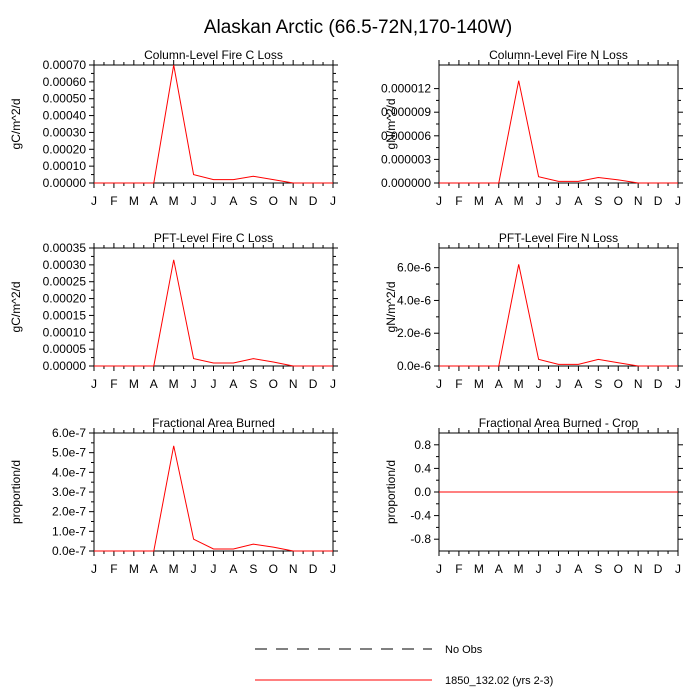 The width and height of the screenshot is (700, 700). I want to click on y-tick-label: 3.0e-7, so click(69, 492).